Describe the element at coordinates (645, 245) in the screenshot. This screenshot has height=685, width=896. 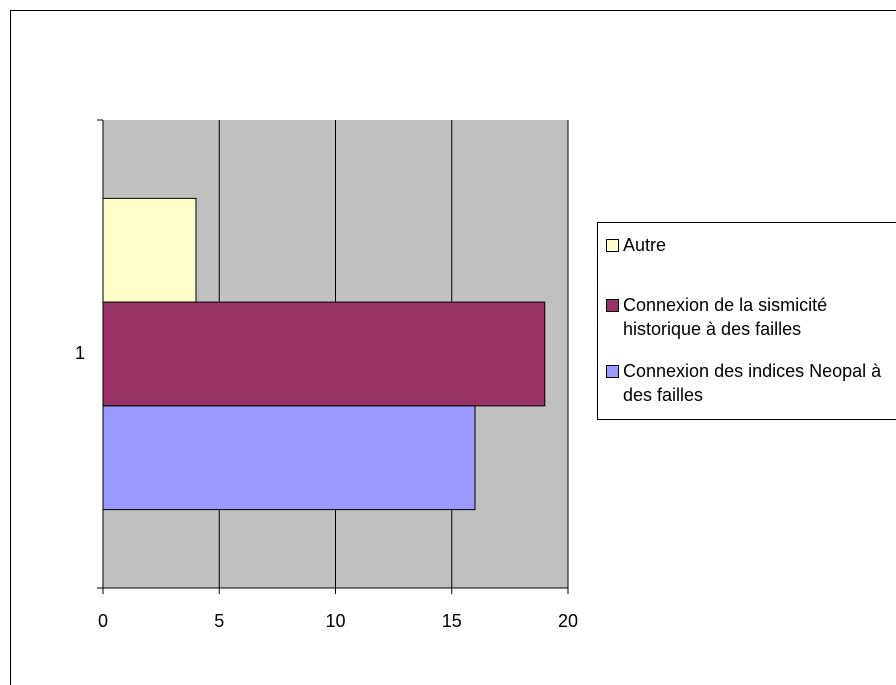
I see `legend-label: Autre` at that location.